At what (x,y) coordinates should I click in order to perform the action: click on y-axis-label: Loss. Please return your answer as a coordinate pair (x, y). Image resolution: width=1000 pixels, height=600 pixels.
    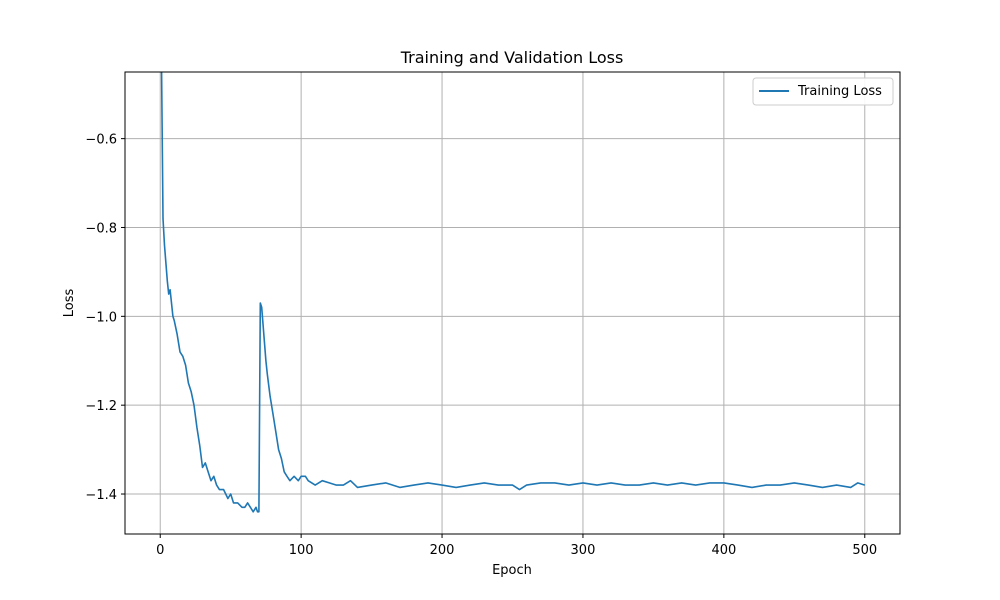
    Looking at the image, I should click on (69, 303).